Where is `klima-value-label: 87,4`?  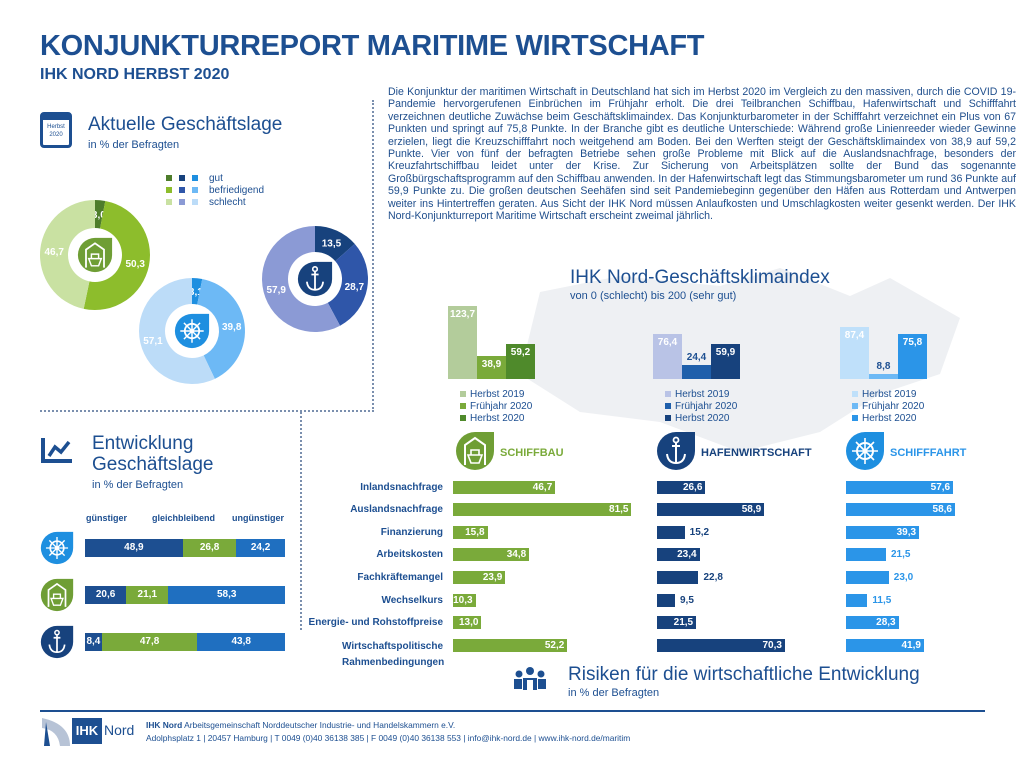
klima-value-label: 87,4 is located at coordinates (854, 336).